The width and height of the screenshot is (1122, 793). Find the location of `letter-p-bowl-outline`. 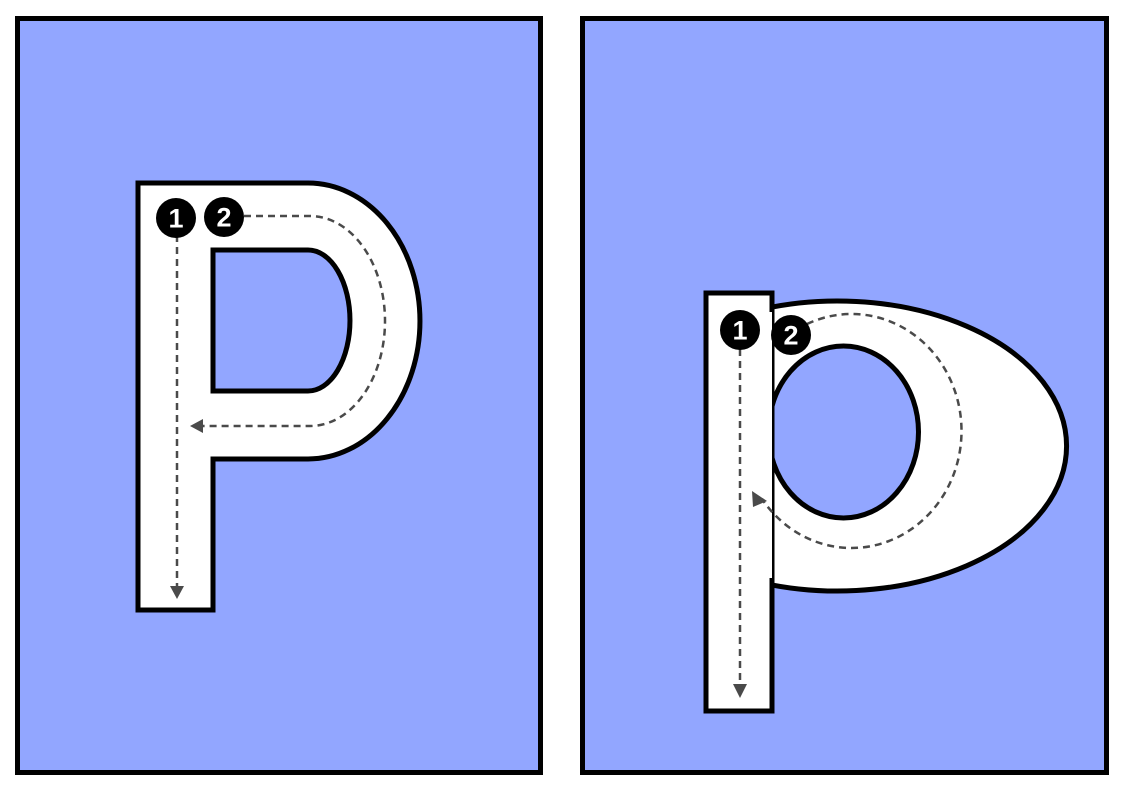

letter-p-bowl-outline is located at coordinates (910, 446).